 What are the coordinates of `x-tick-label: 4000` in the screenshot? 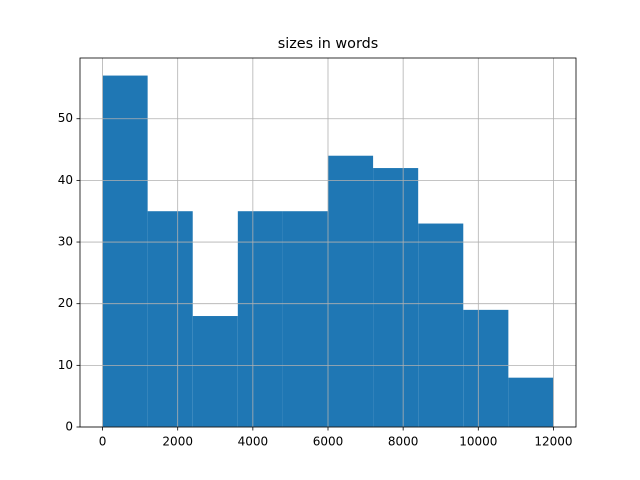 It's located at (253, 442).